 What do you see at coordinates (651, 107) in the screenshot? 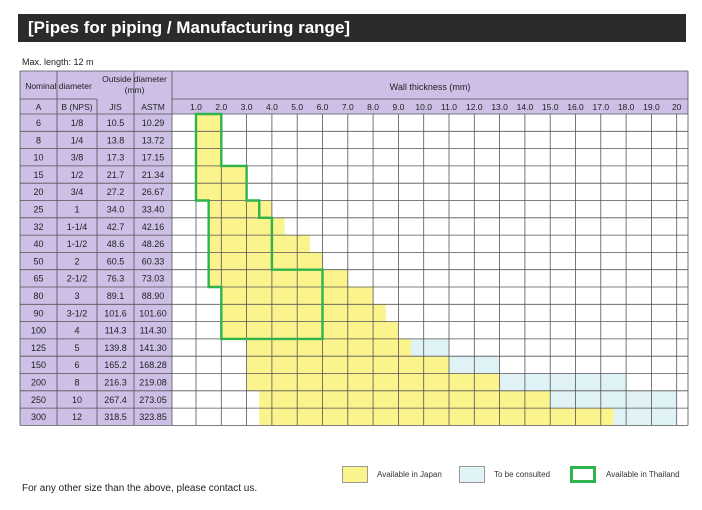
I see `thickness-tick-label: 19.0` at bounding box center [651, 107].